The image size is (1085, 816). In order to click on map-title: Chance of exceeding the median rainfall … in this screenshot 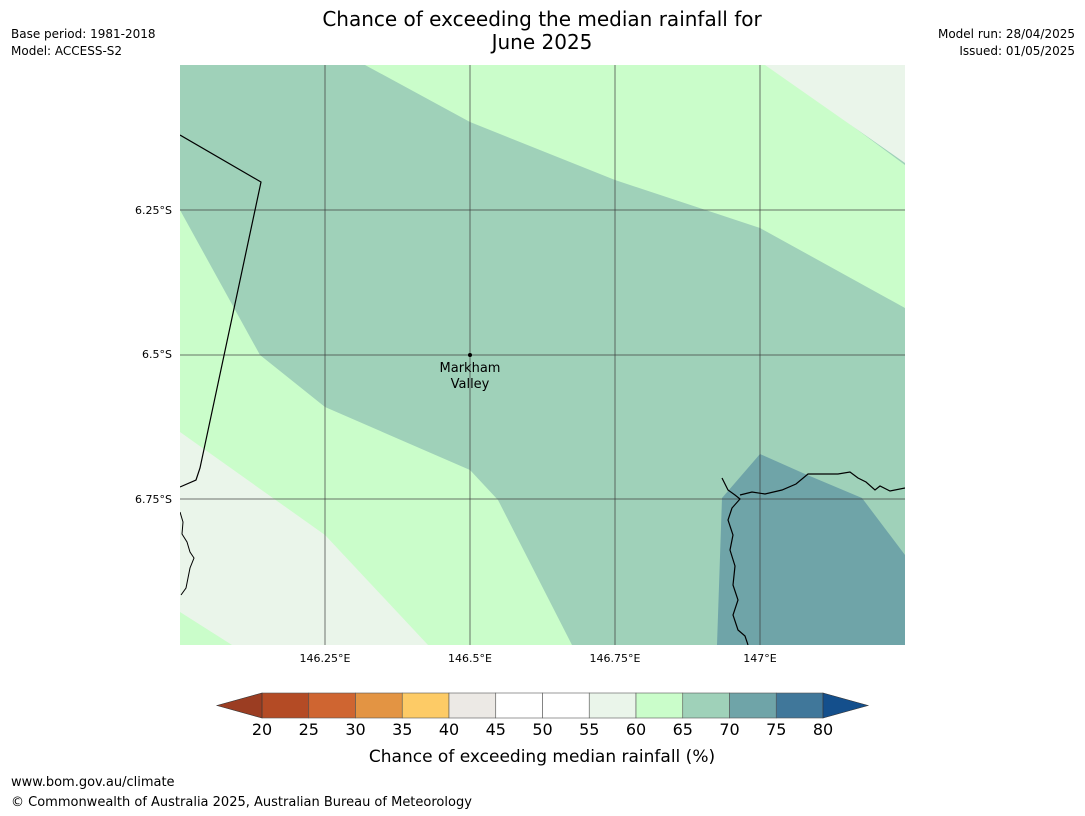, I will do `click(542, 31)`.